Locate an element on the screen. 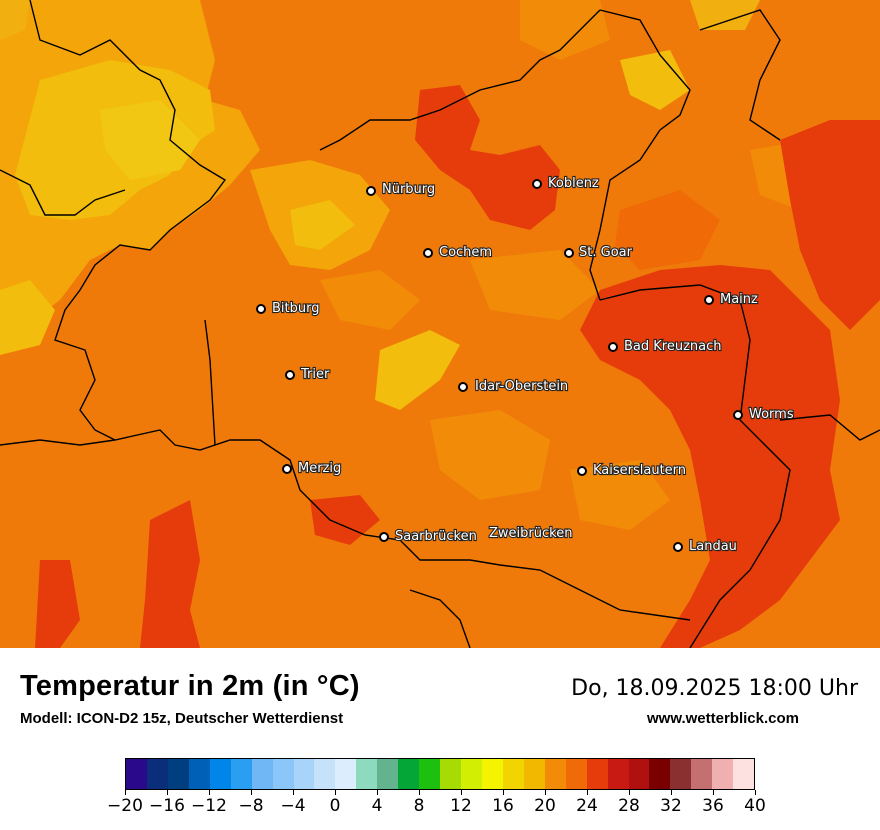 Image resolution: width=880 pixels, height=830 pixels. city-mainz: Mainz is located at coordinates (731, 299).